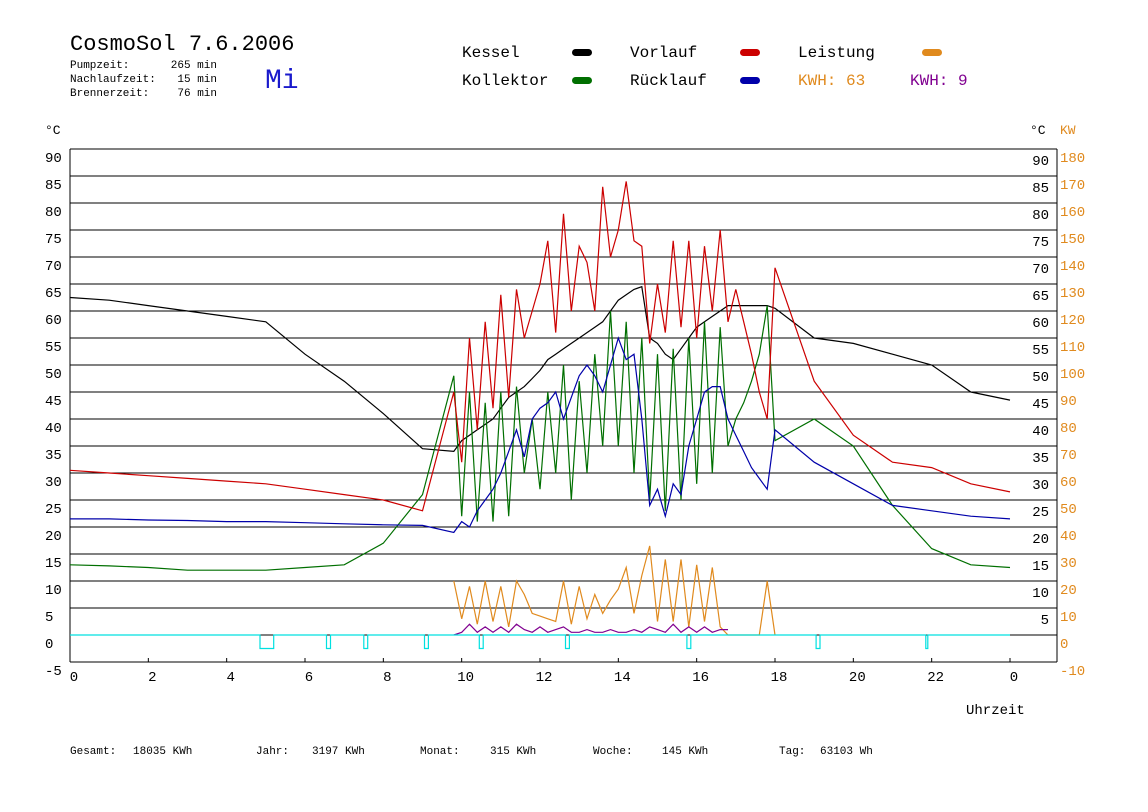 This screenshot has width=1148, height=812. Describe the element at coordinates (1040, 297) in the screenshot. I see `y-right-tick-label: 65` at that location.